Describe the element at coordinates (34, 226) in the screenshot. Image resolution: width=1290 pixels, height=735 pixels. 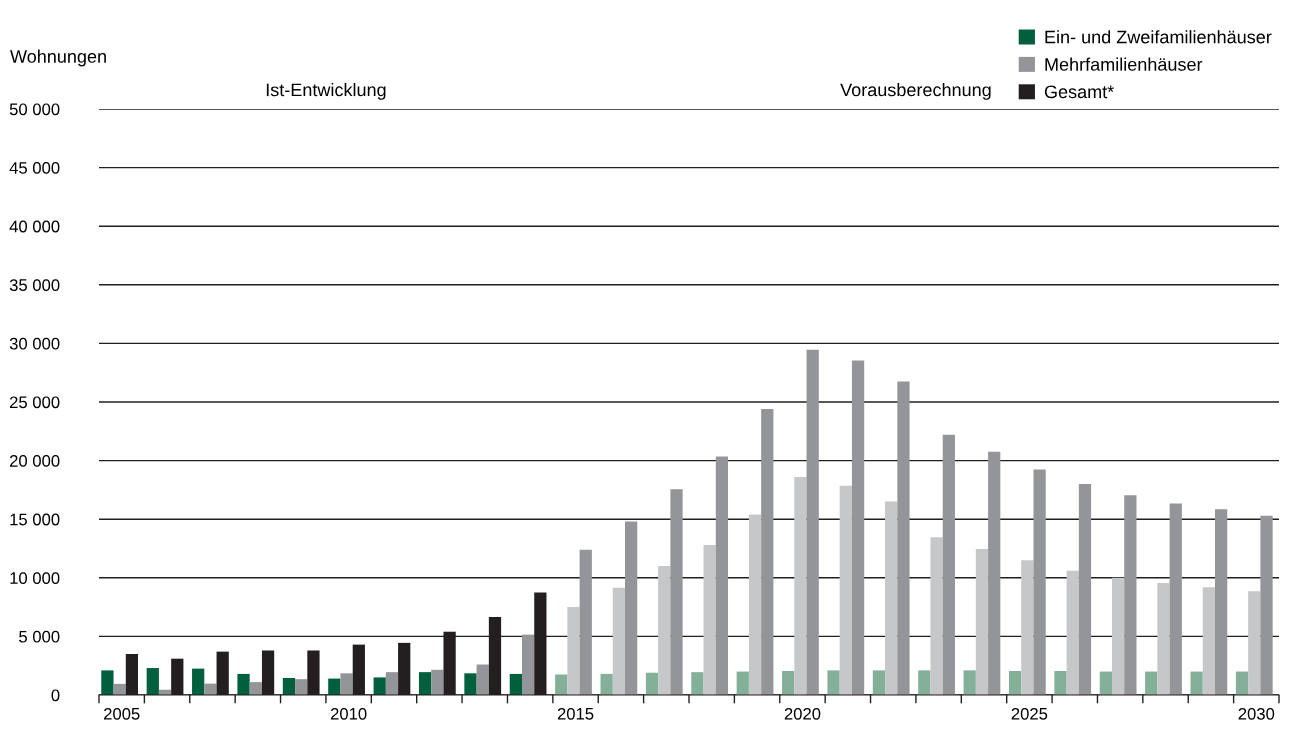
I see `y-tick-label: 40 000` at that location.